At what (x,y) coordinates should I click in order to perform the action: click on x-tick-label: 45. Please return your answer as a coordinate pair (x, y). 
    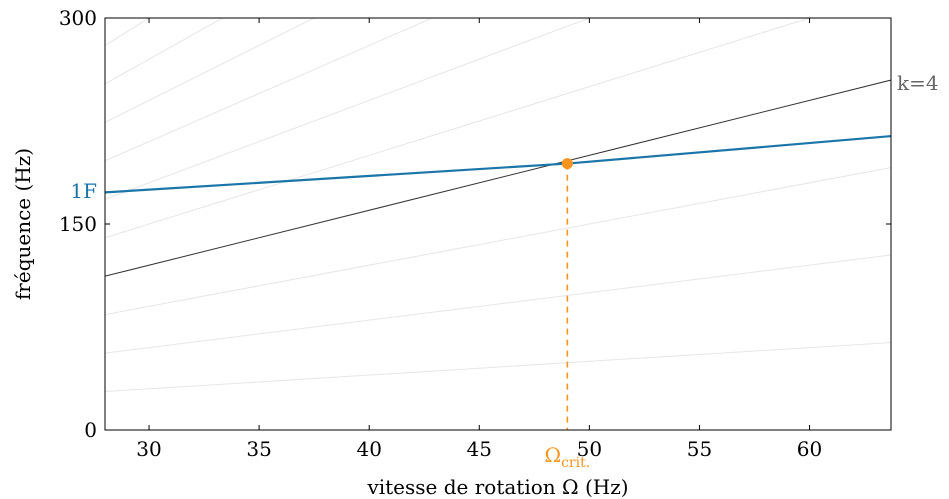
    Looking at the image, I should click on (479, 449).